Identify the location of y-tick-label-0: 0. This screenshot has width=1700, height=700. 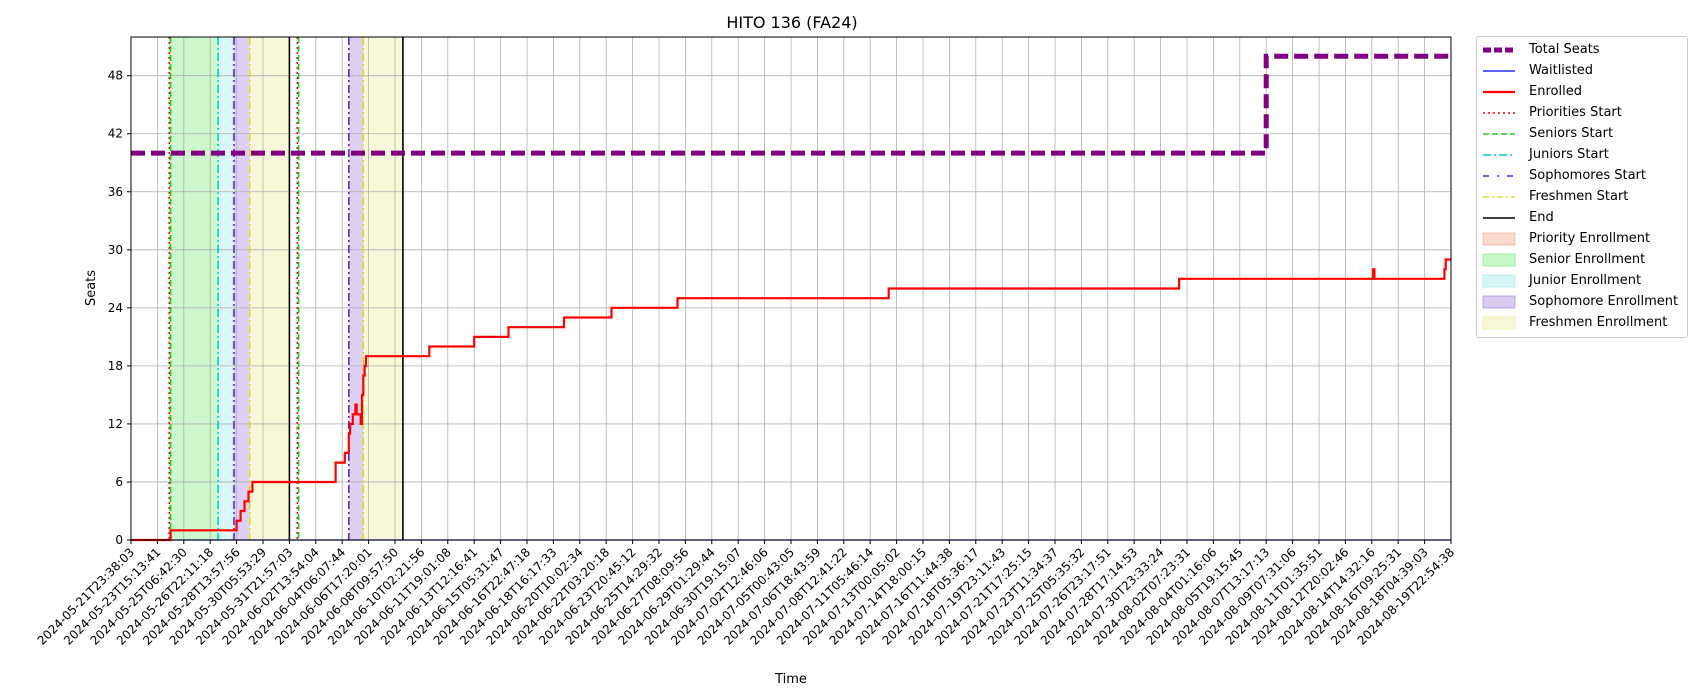
(119, 540).